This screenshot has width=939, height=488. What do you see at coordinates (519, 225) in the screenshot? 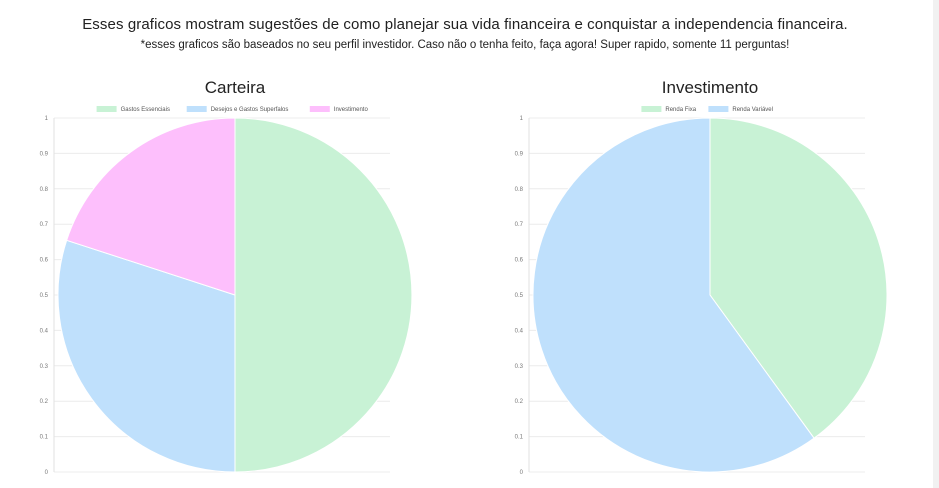
I see `chart-1-y-tick-label: 0.7` at bounding box center [519, 225].